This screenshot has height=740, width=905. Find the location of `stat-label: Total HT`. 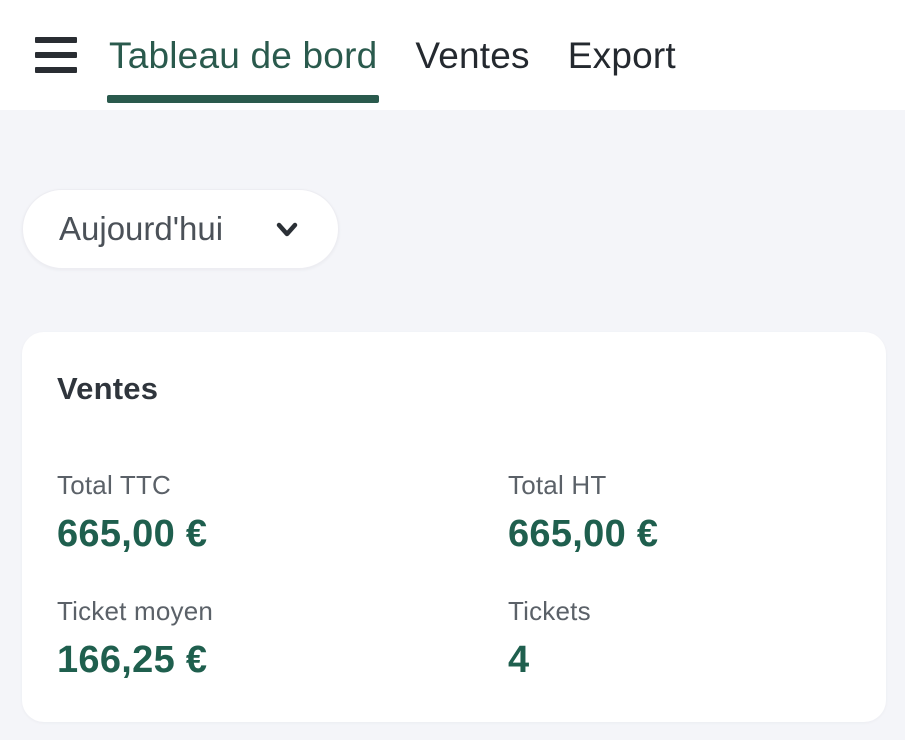

stat-label: Total HT is located at coordinates (557, 485).